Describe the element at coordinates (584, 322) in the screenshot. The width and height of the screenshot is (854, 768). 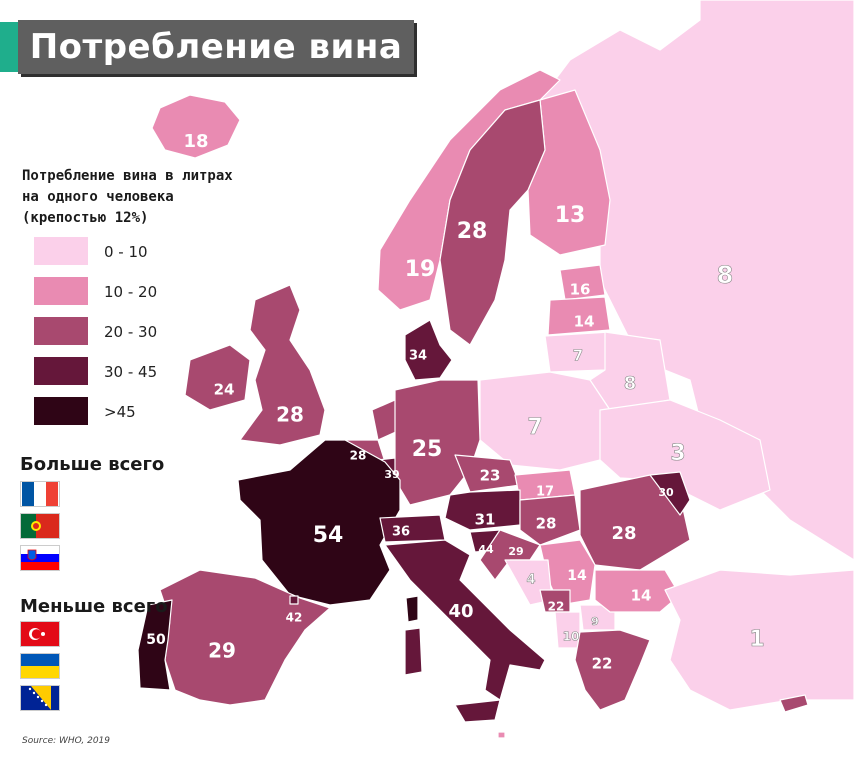
I see `value-label-latvia: 14` at that location.